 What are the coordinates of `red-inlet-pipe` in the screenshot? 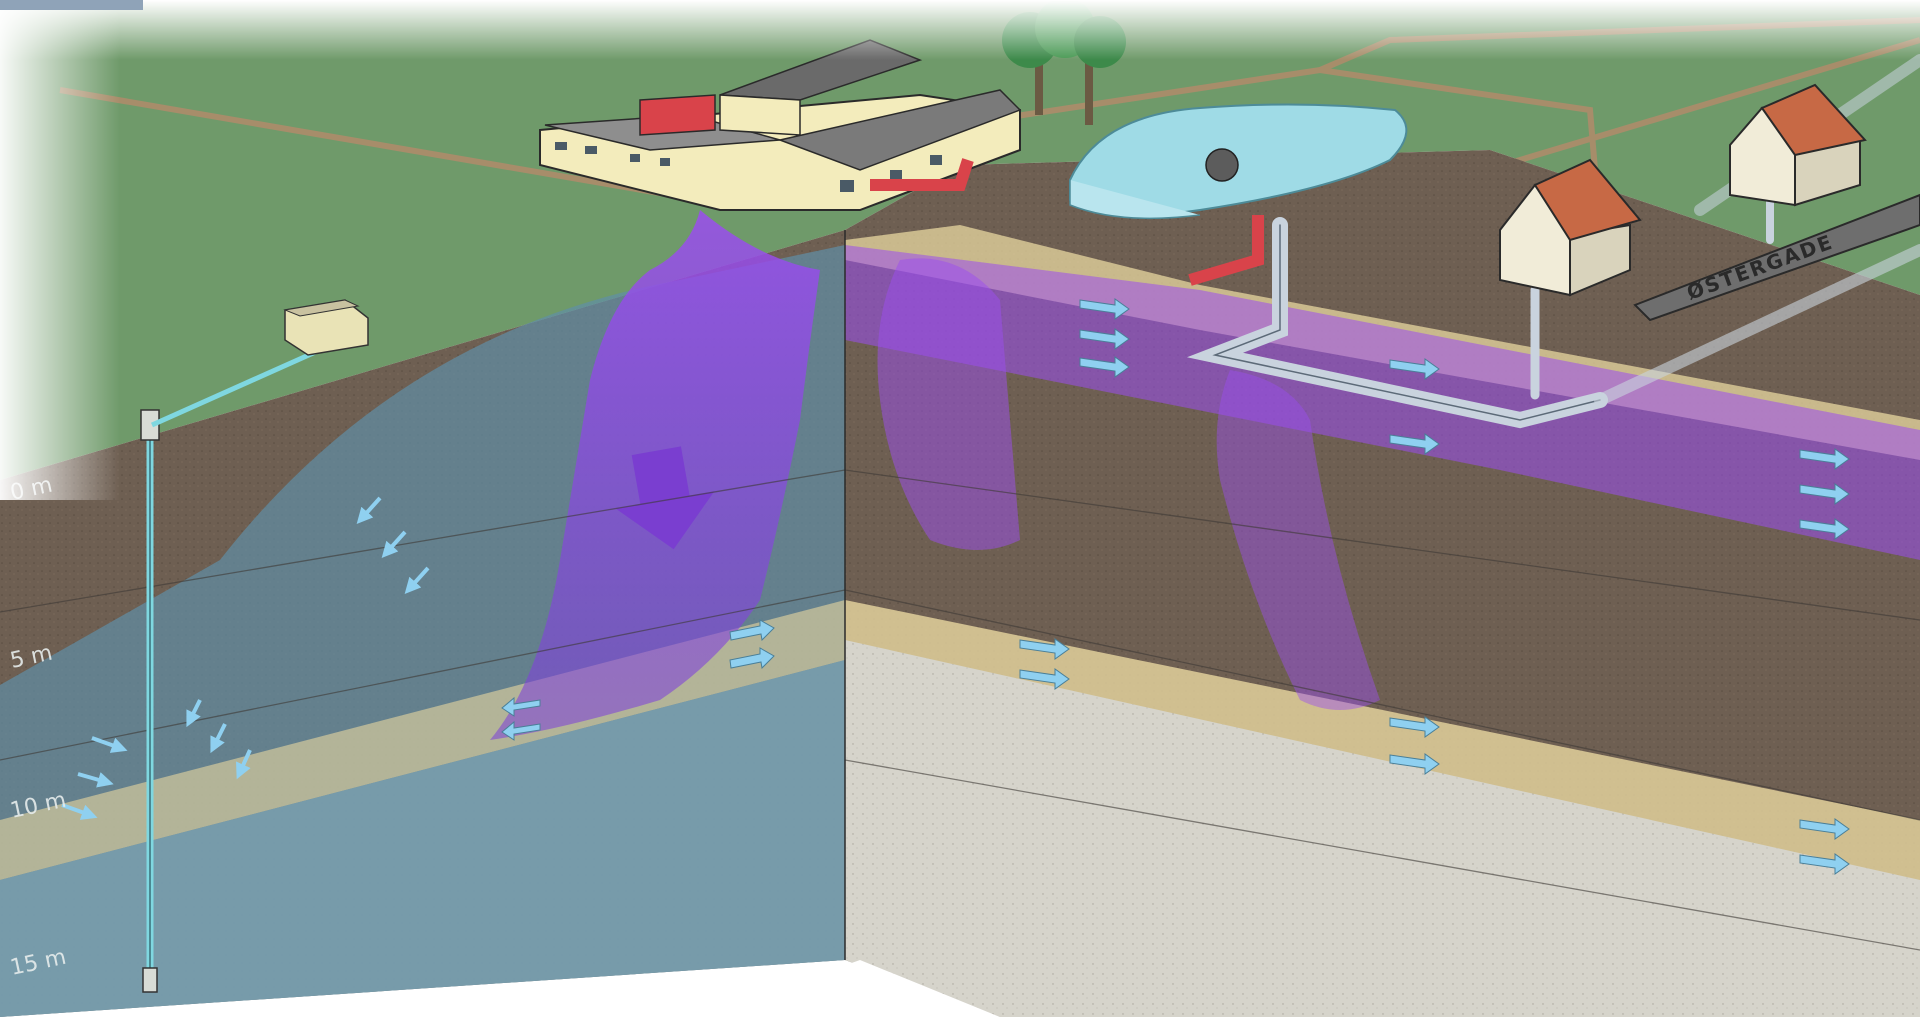 It's located at (1226, 250).